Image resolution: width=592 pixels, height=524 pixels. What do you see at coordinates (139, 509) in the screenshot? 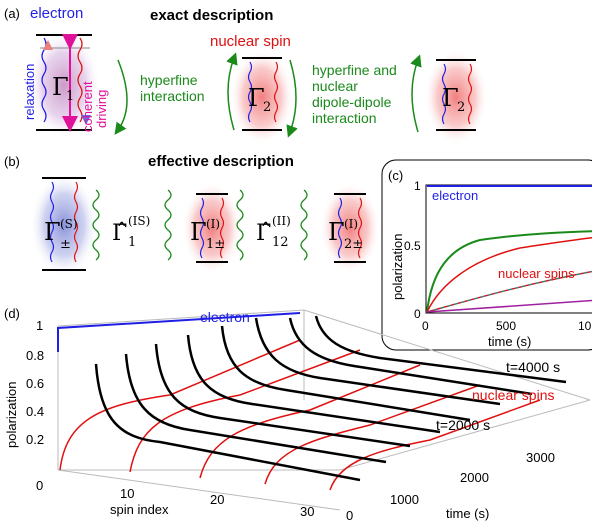
I see `panel-d-xlabel-index: spin index` at bounding box center [139, 509].